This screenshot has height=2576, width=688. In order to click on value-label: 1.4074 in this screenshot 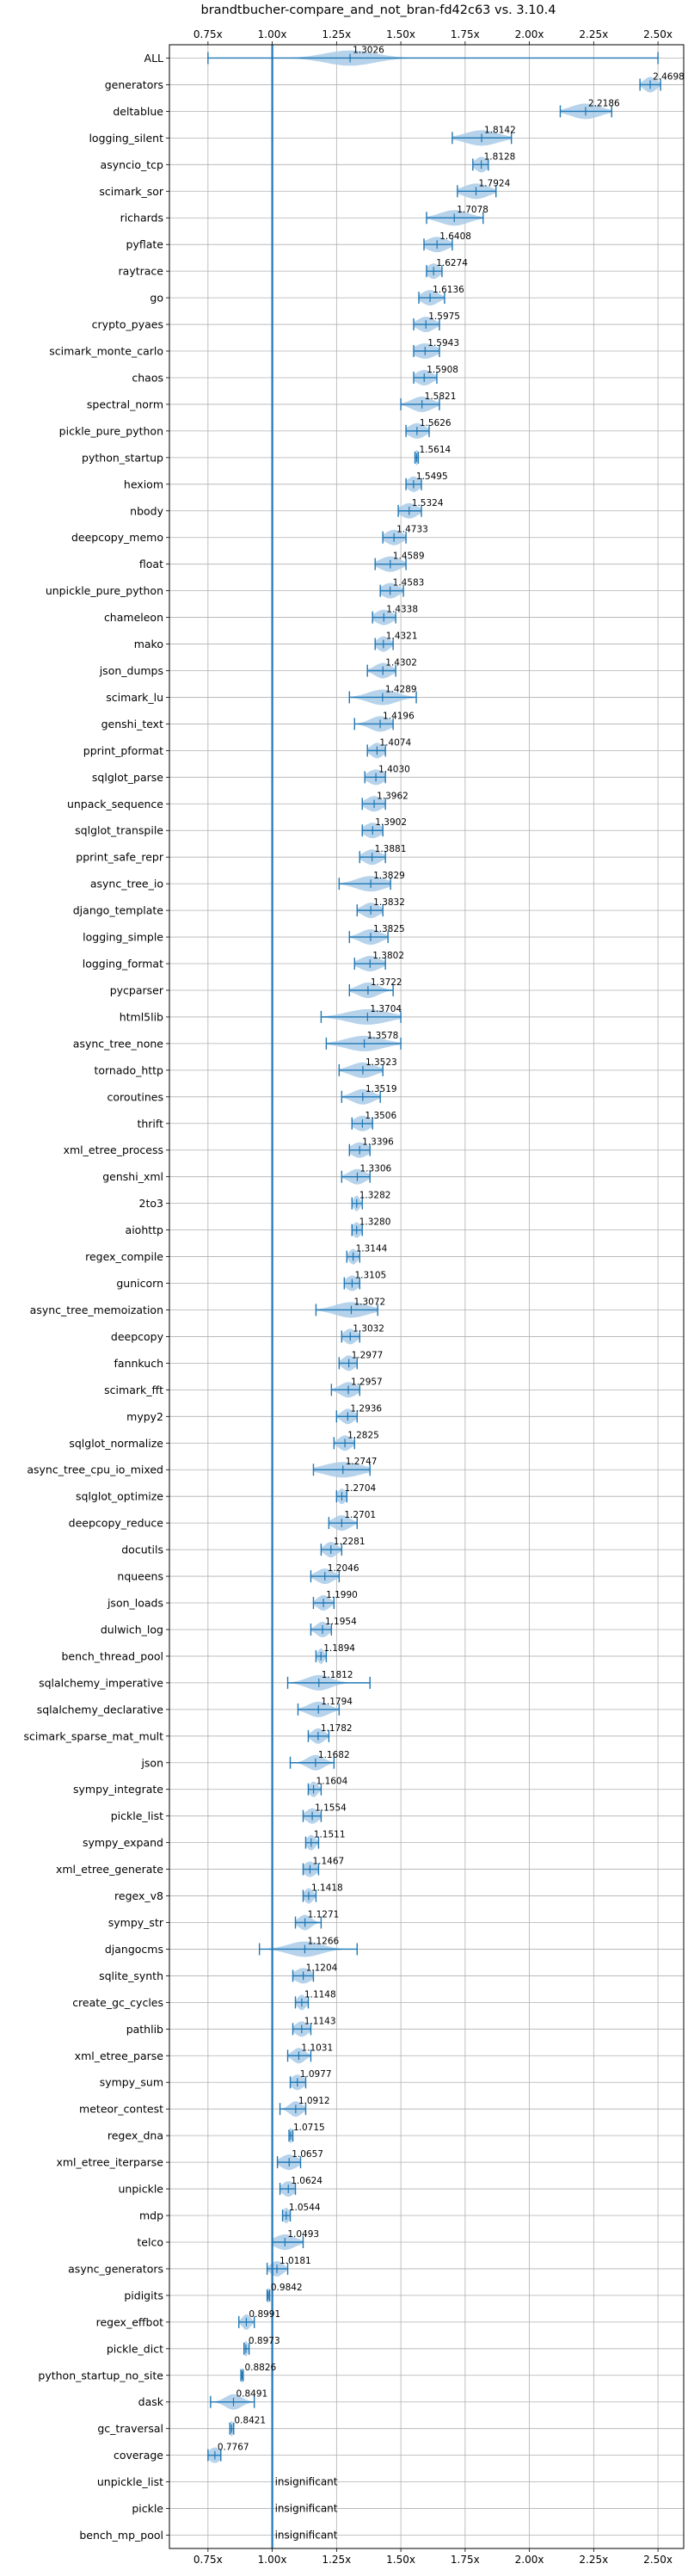, I will do `click(395, 742)`.